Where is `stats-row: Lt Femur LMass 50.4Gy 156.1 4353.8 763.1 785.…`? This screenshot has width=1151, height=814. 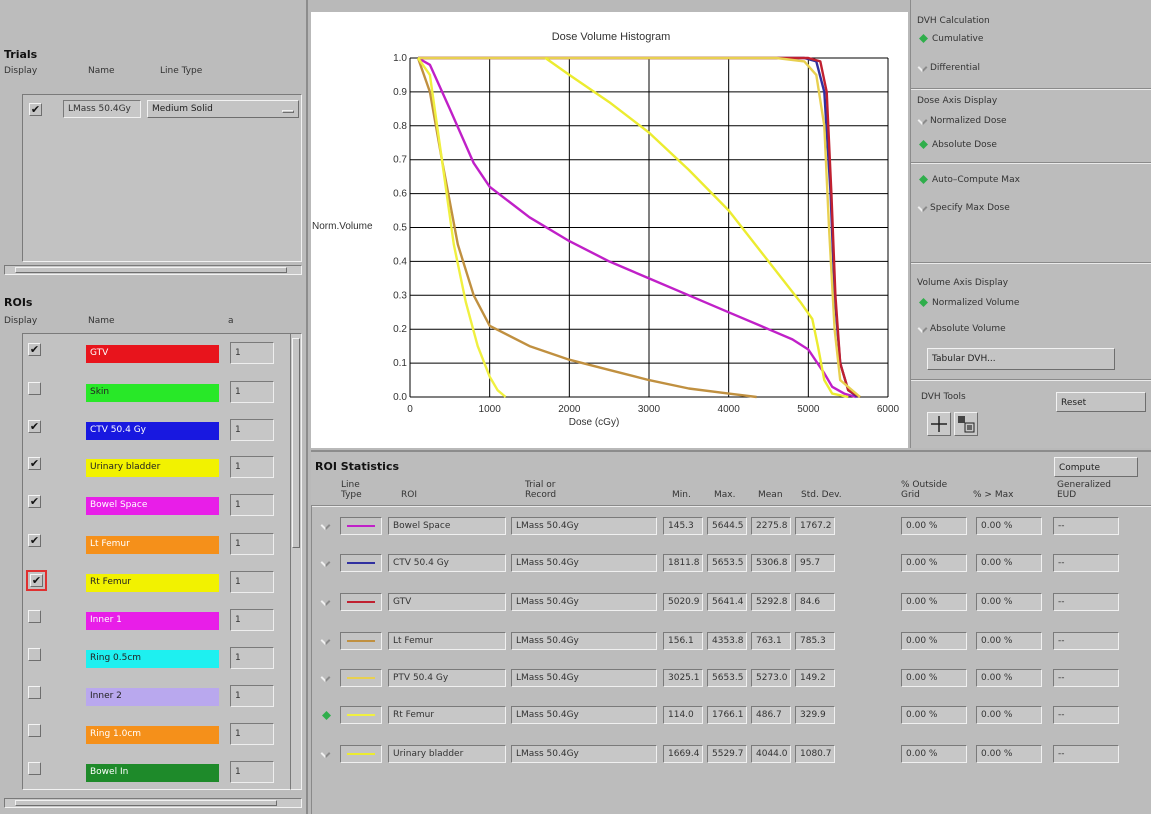 stats-row: Lt Femur LMass 50.4Gy 156.1 4353.8 763.1 785.… is located at coordinates (715, 642).